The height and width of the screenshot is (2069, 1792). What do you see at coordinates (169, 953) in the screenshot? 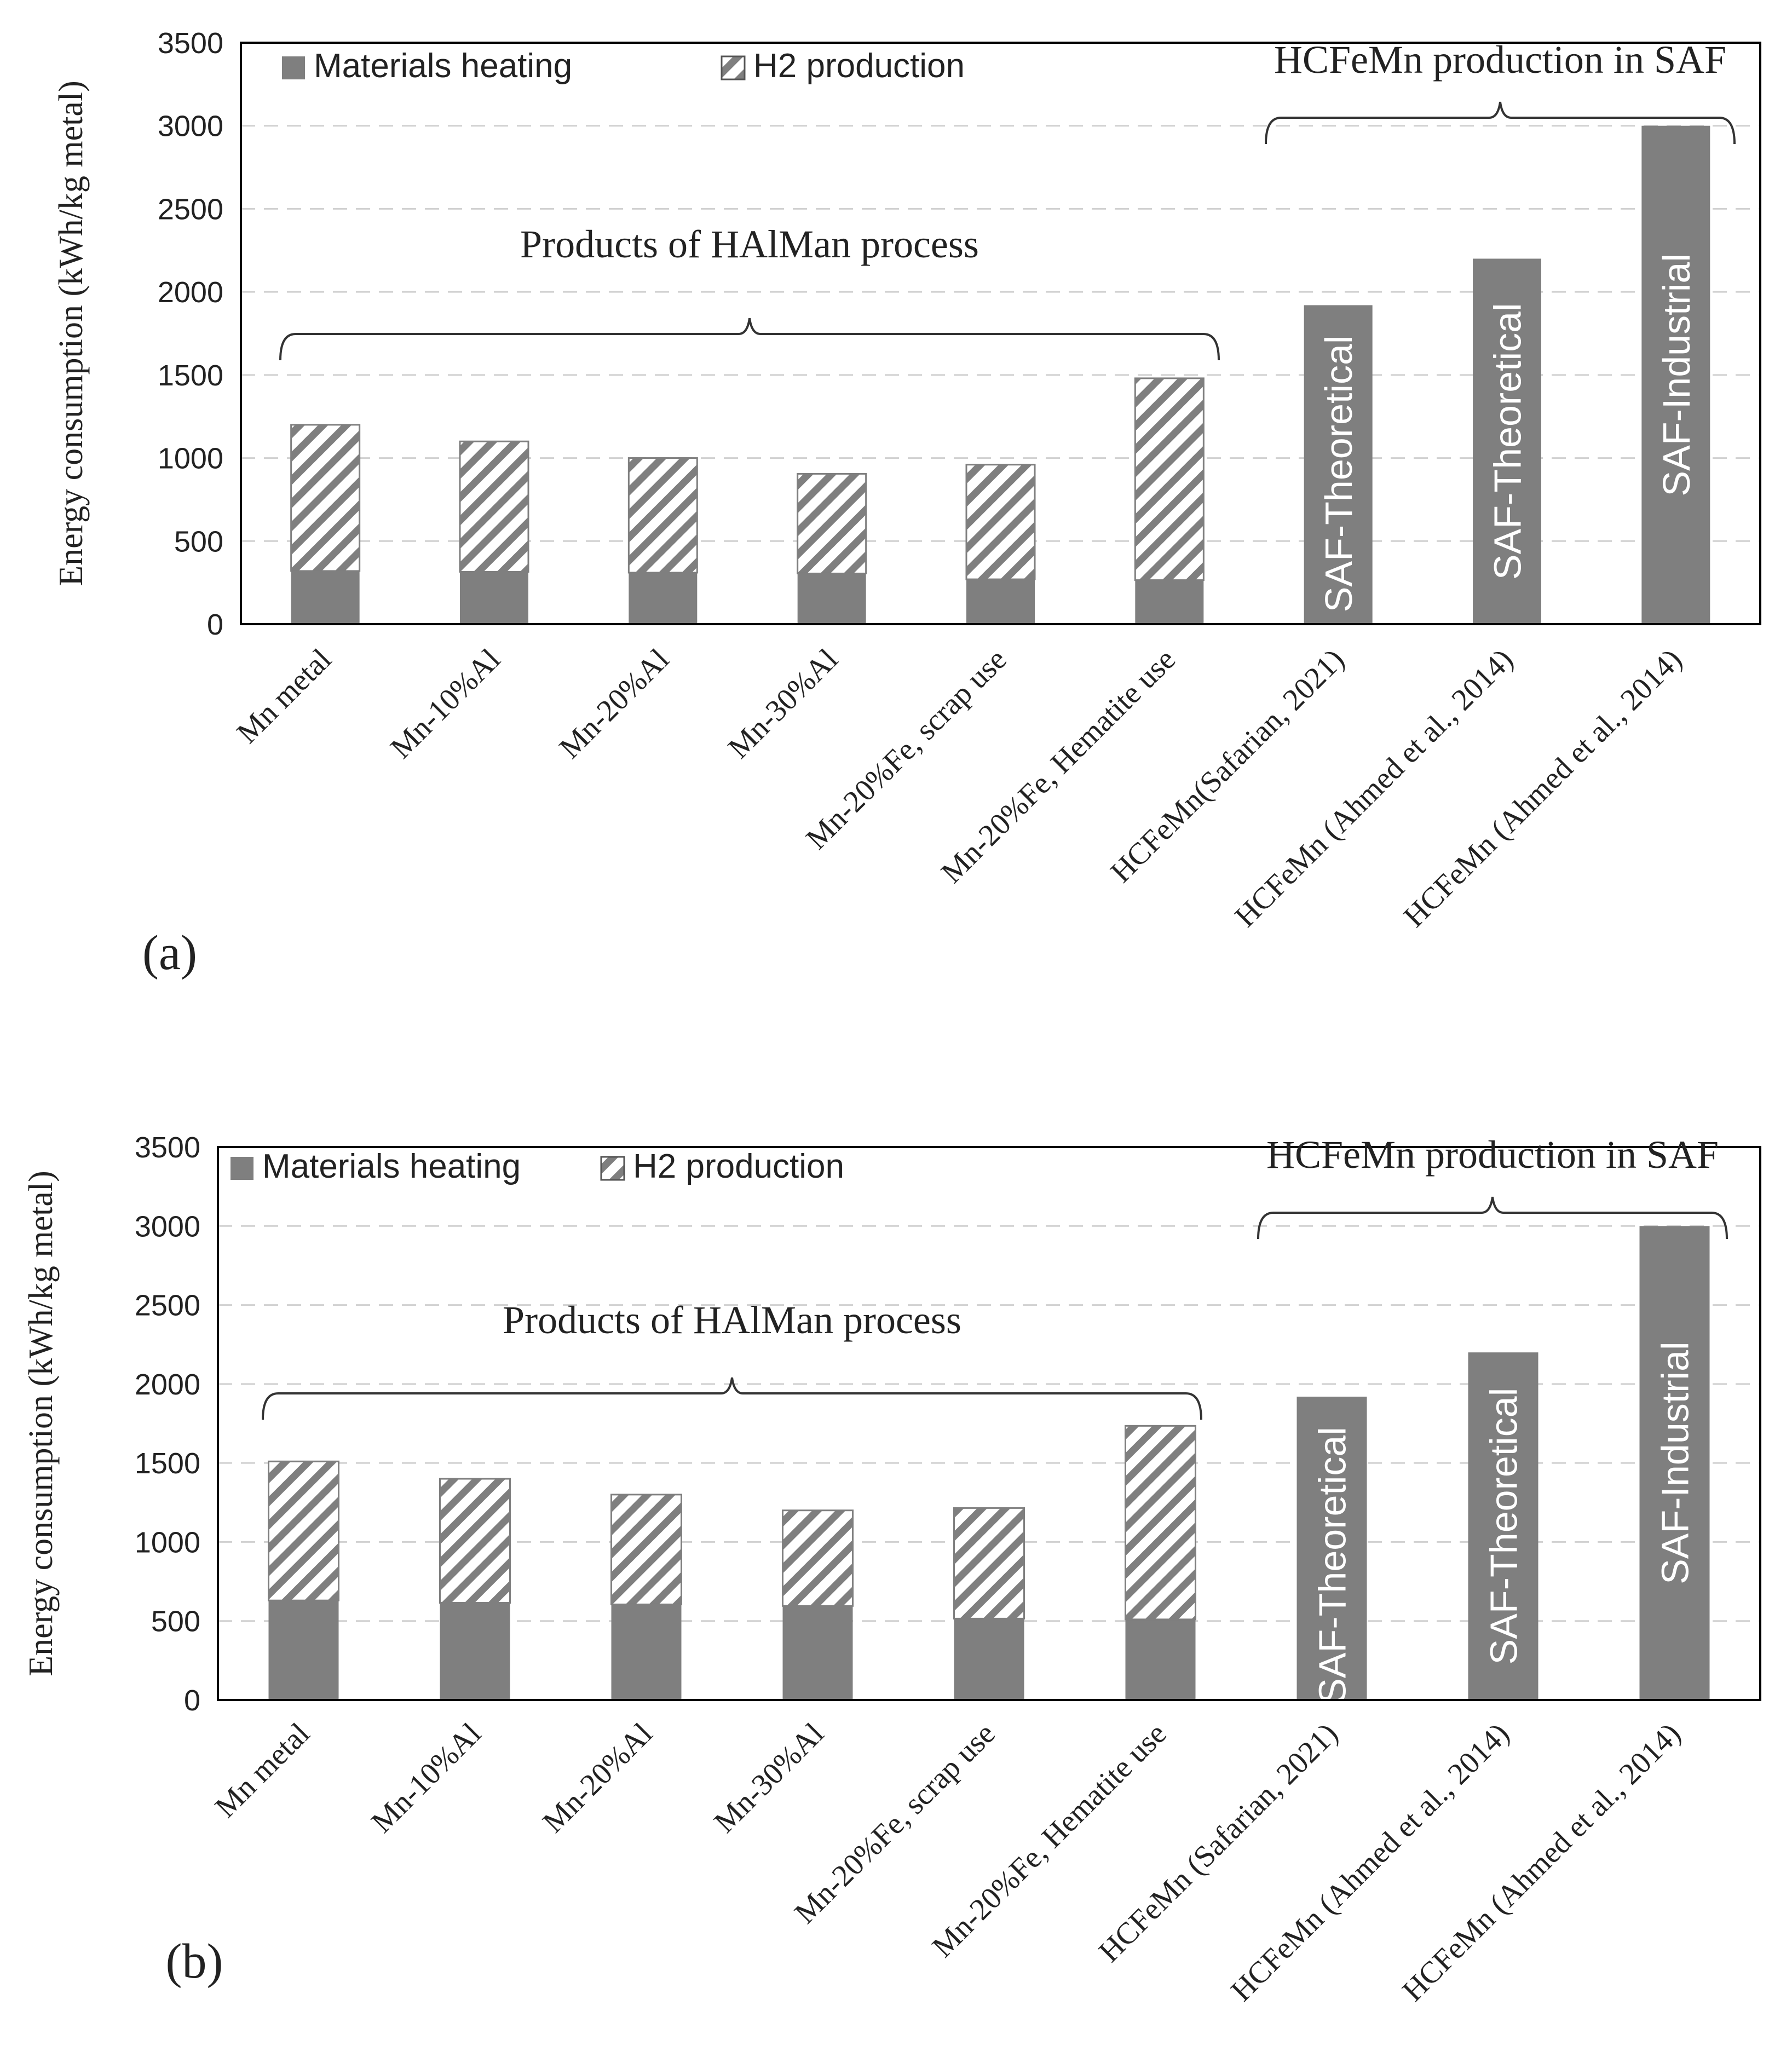
I see `panel-label: (a)` at bounding box center [169, 953].